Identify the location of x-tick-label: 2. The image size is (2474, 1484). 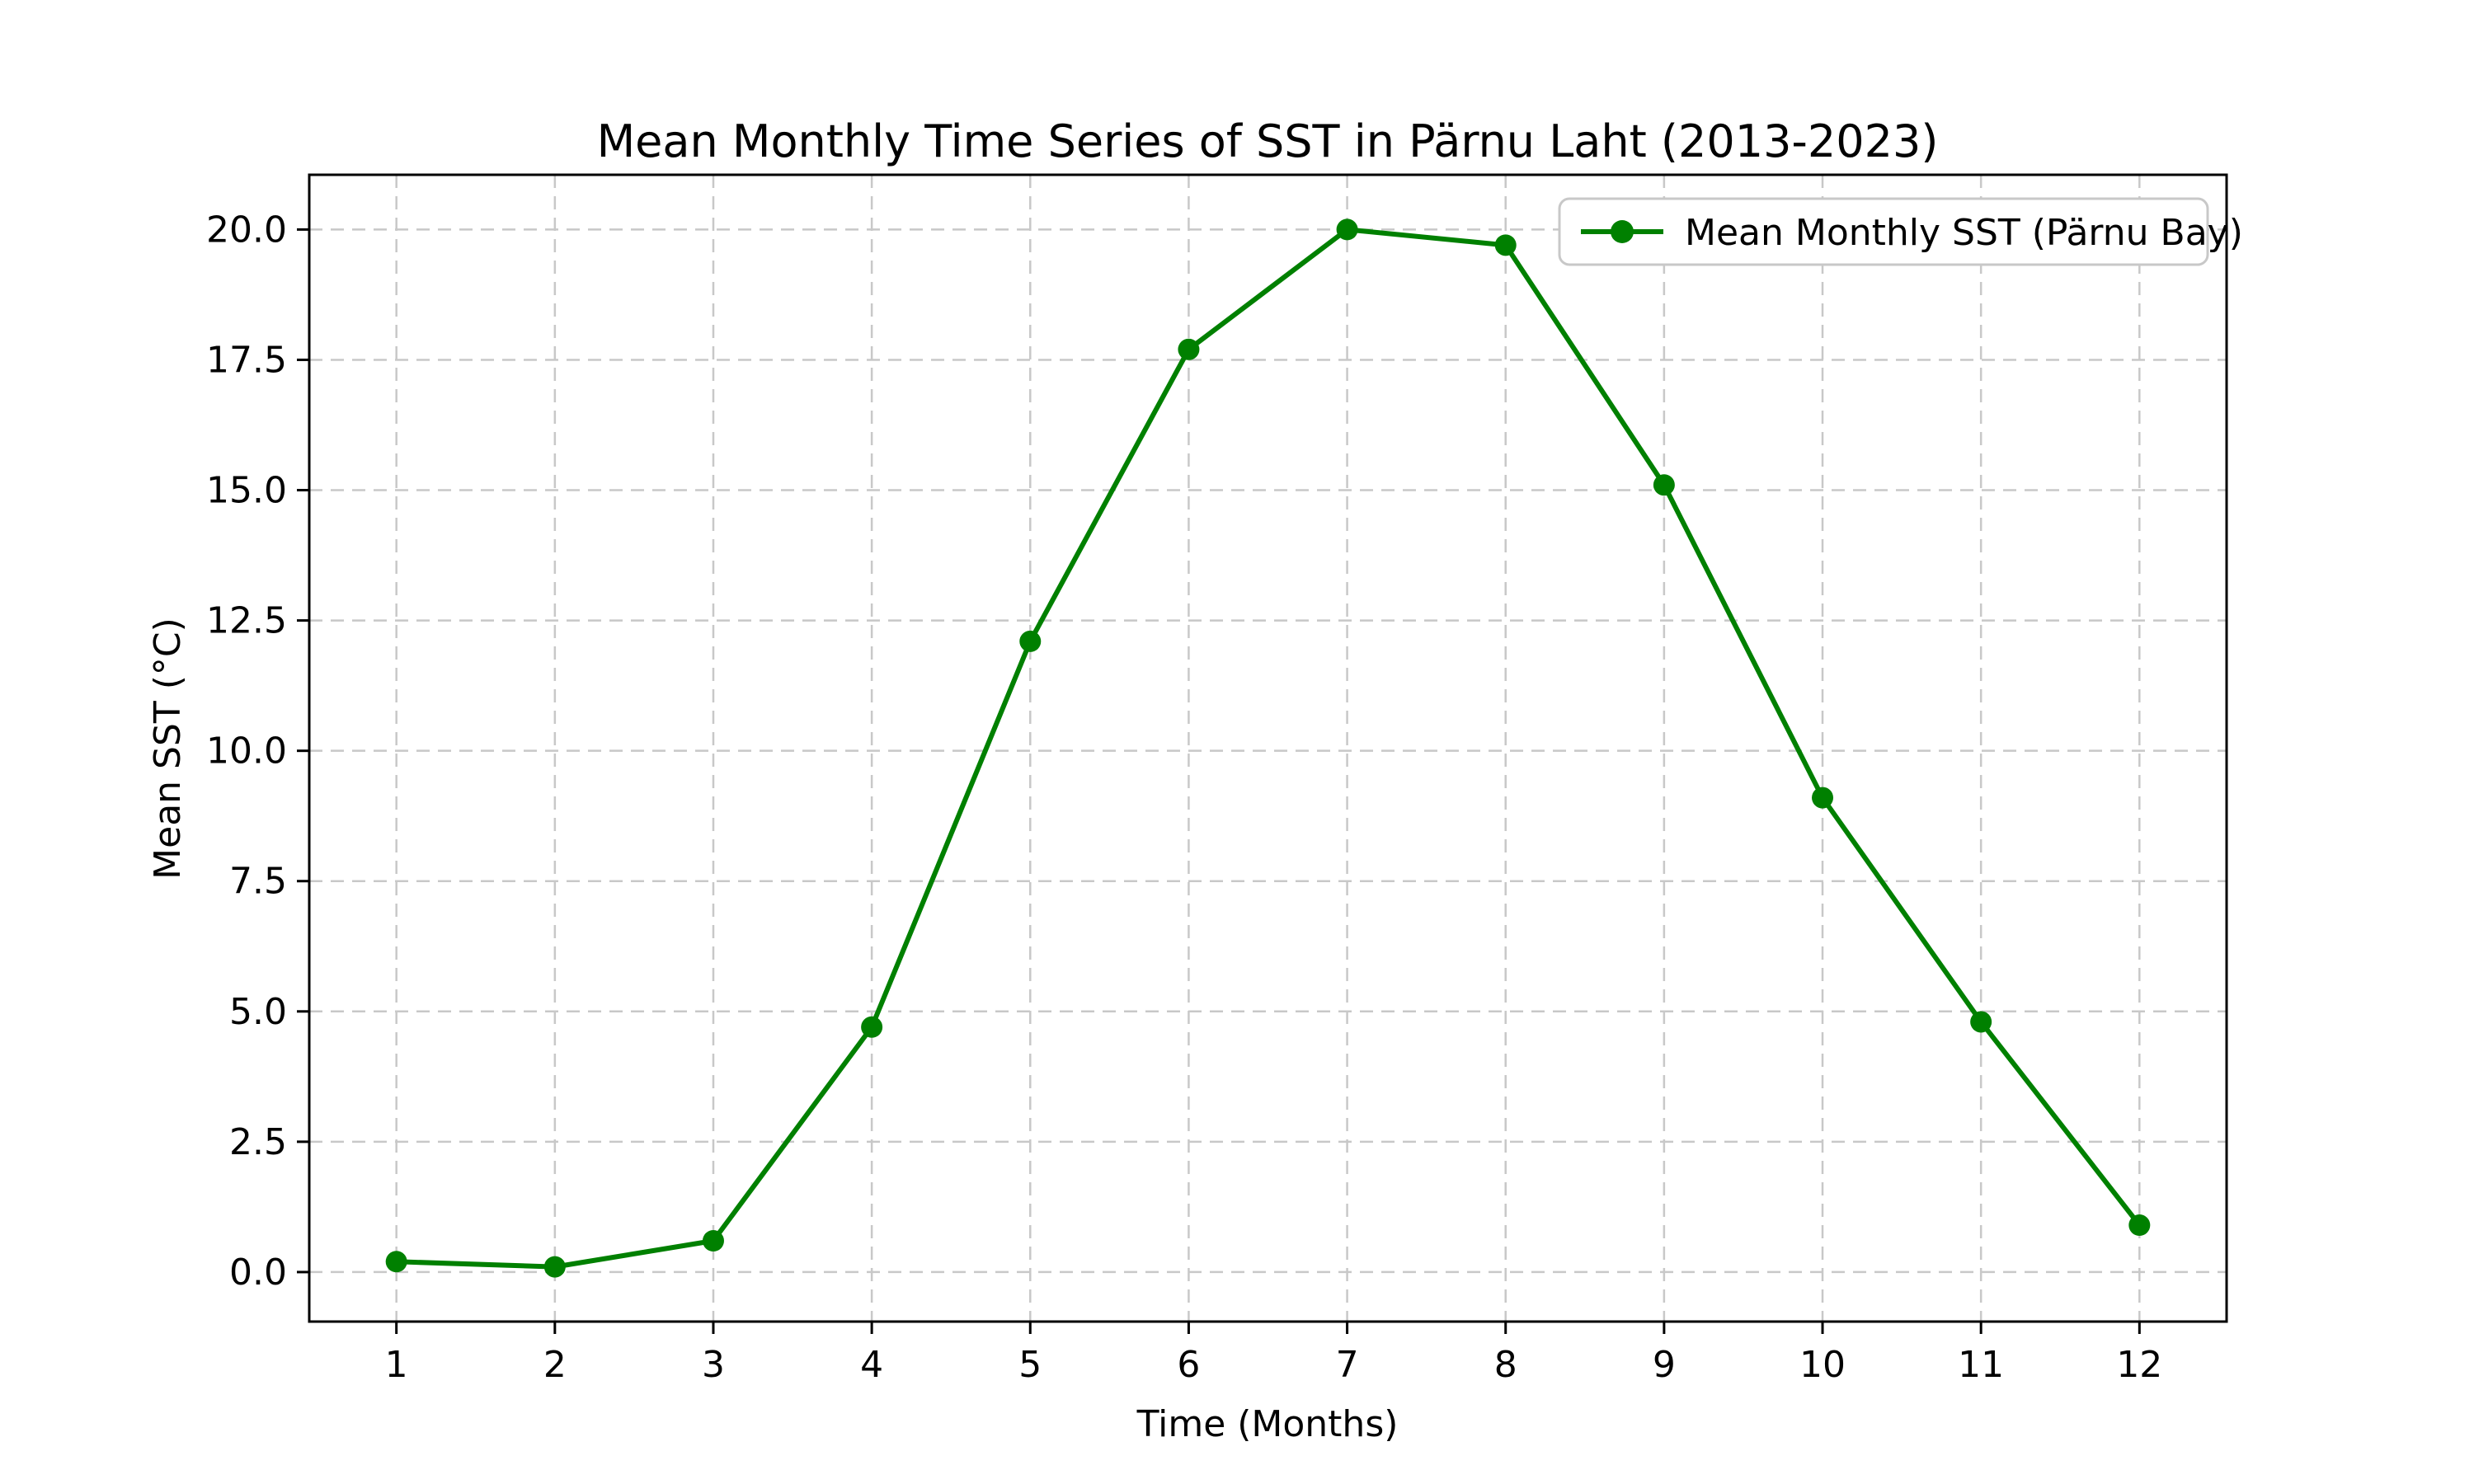
(555, 1365).